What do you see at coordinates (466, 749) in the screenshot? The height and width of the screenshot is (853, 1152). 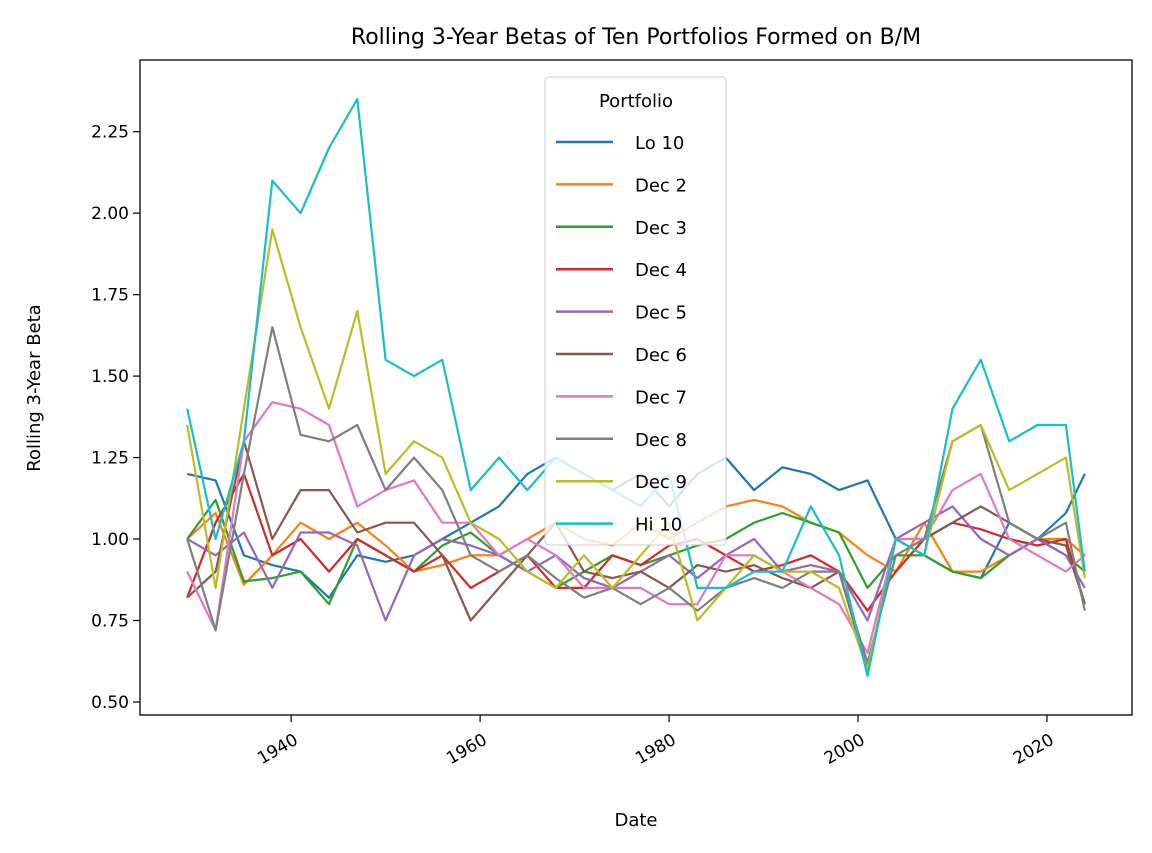 I see `x-tick-label: 1960` at bounding box center [466, 749].